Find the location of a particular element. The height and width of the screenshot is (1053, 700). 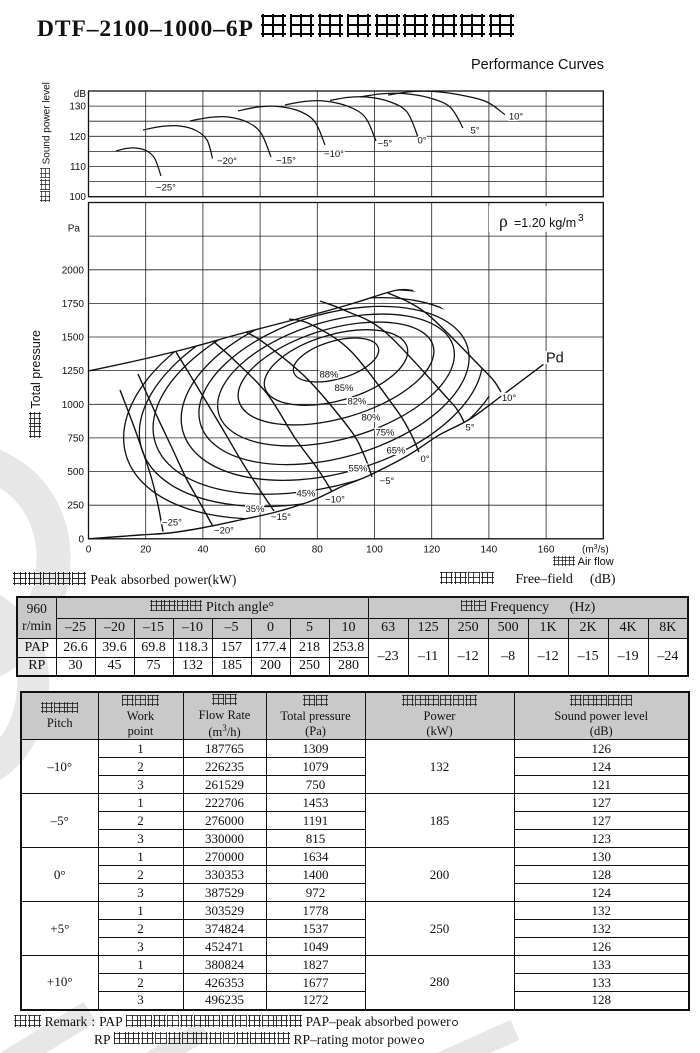

svg-text: 500 is located at coordinates (75, 472).